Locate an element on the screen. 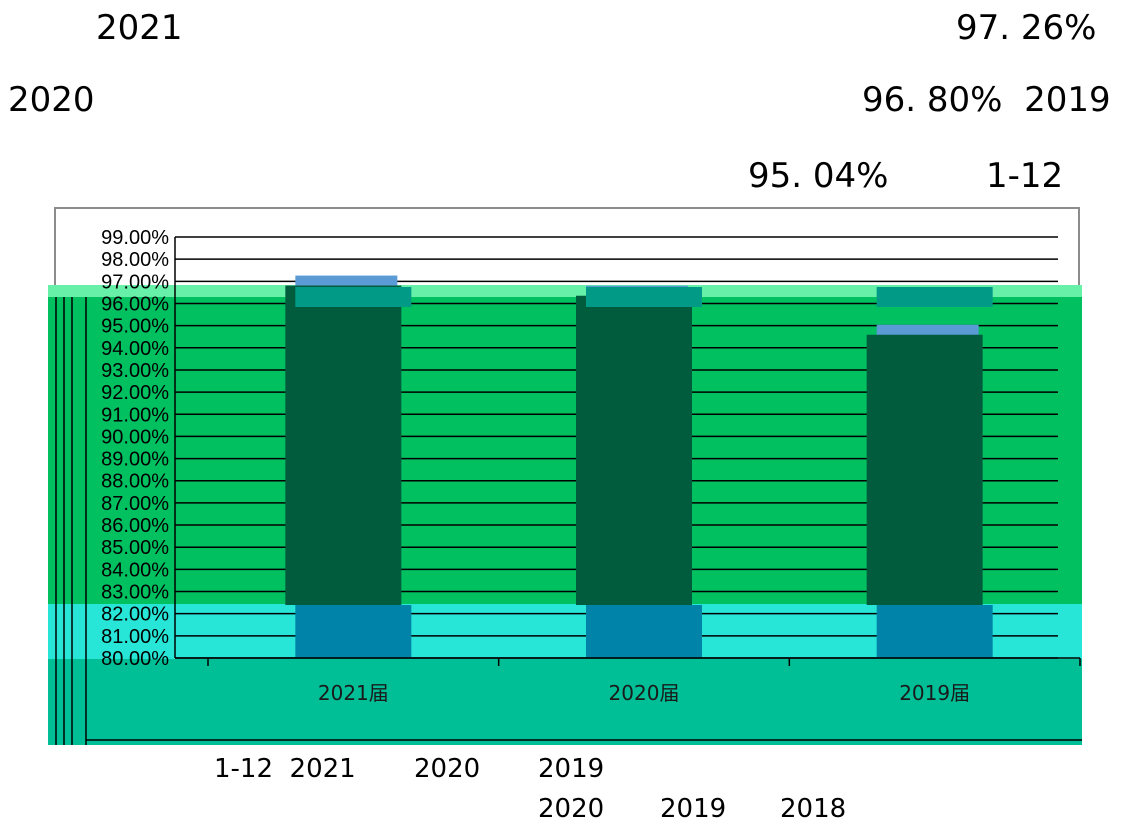 Image resolution: width=1132 pixels, height=825 pixels. y-tick-label: 85.00% is located at coordinates (135, 548).